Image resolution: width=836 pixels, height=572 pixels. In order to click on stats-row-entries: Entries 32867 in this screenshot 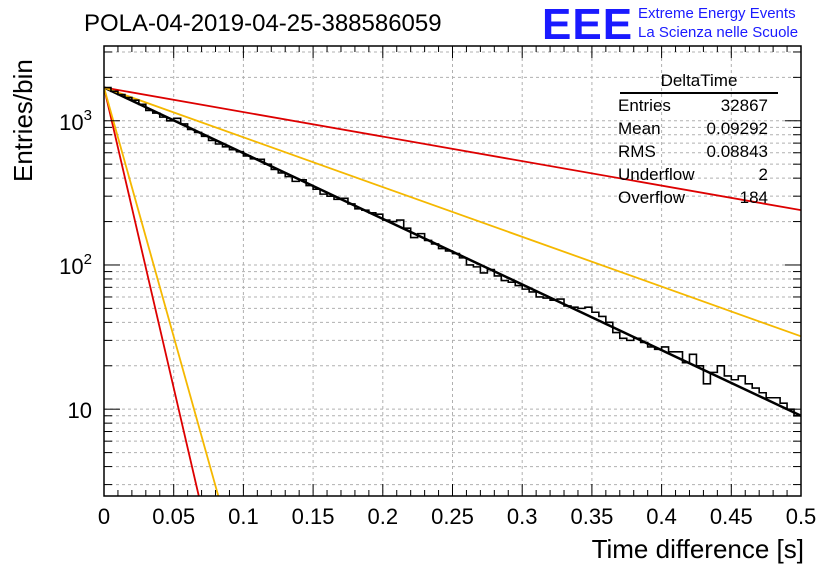, I will do `click(695, 105)`.